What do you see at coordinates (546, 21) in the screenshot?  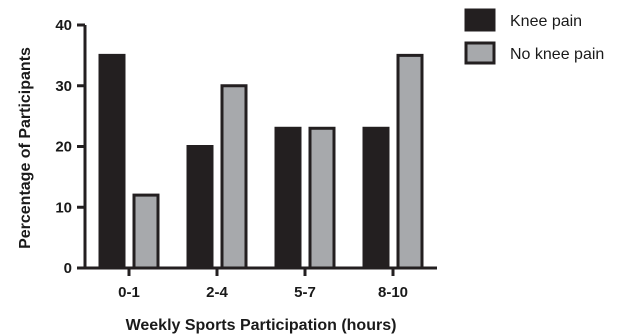 I see `legend-label: Knee pain` at bounding box center [546, 21].